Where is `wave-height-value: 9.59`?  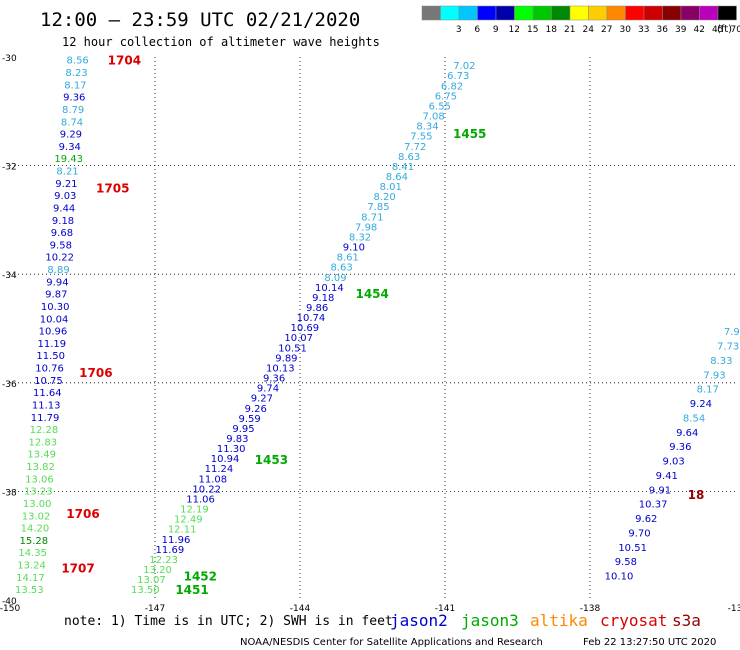 wave-height-value: 9.59 is located at coordinates (249, 419).